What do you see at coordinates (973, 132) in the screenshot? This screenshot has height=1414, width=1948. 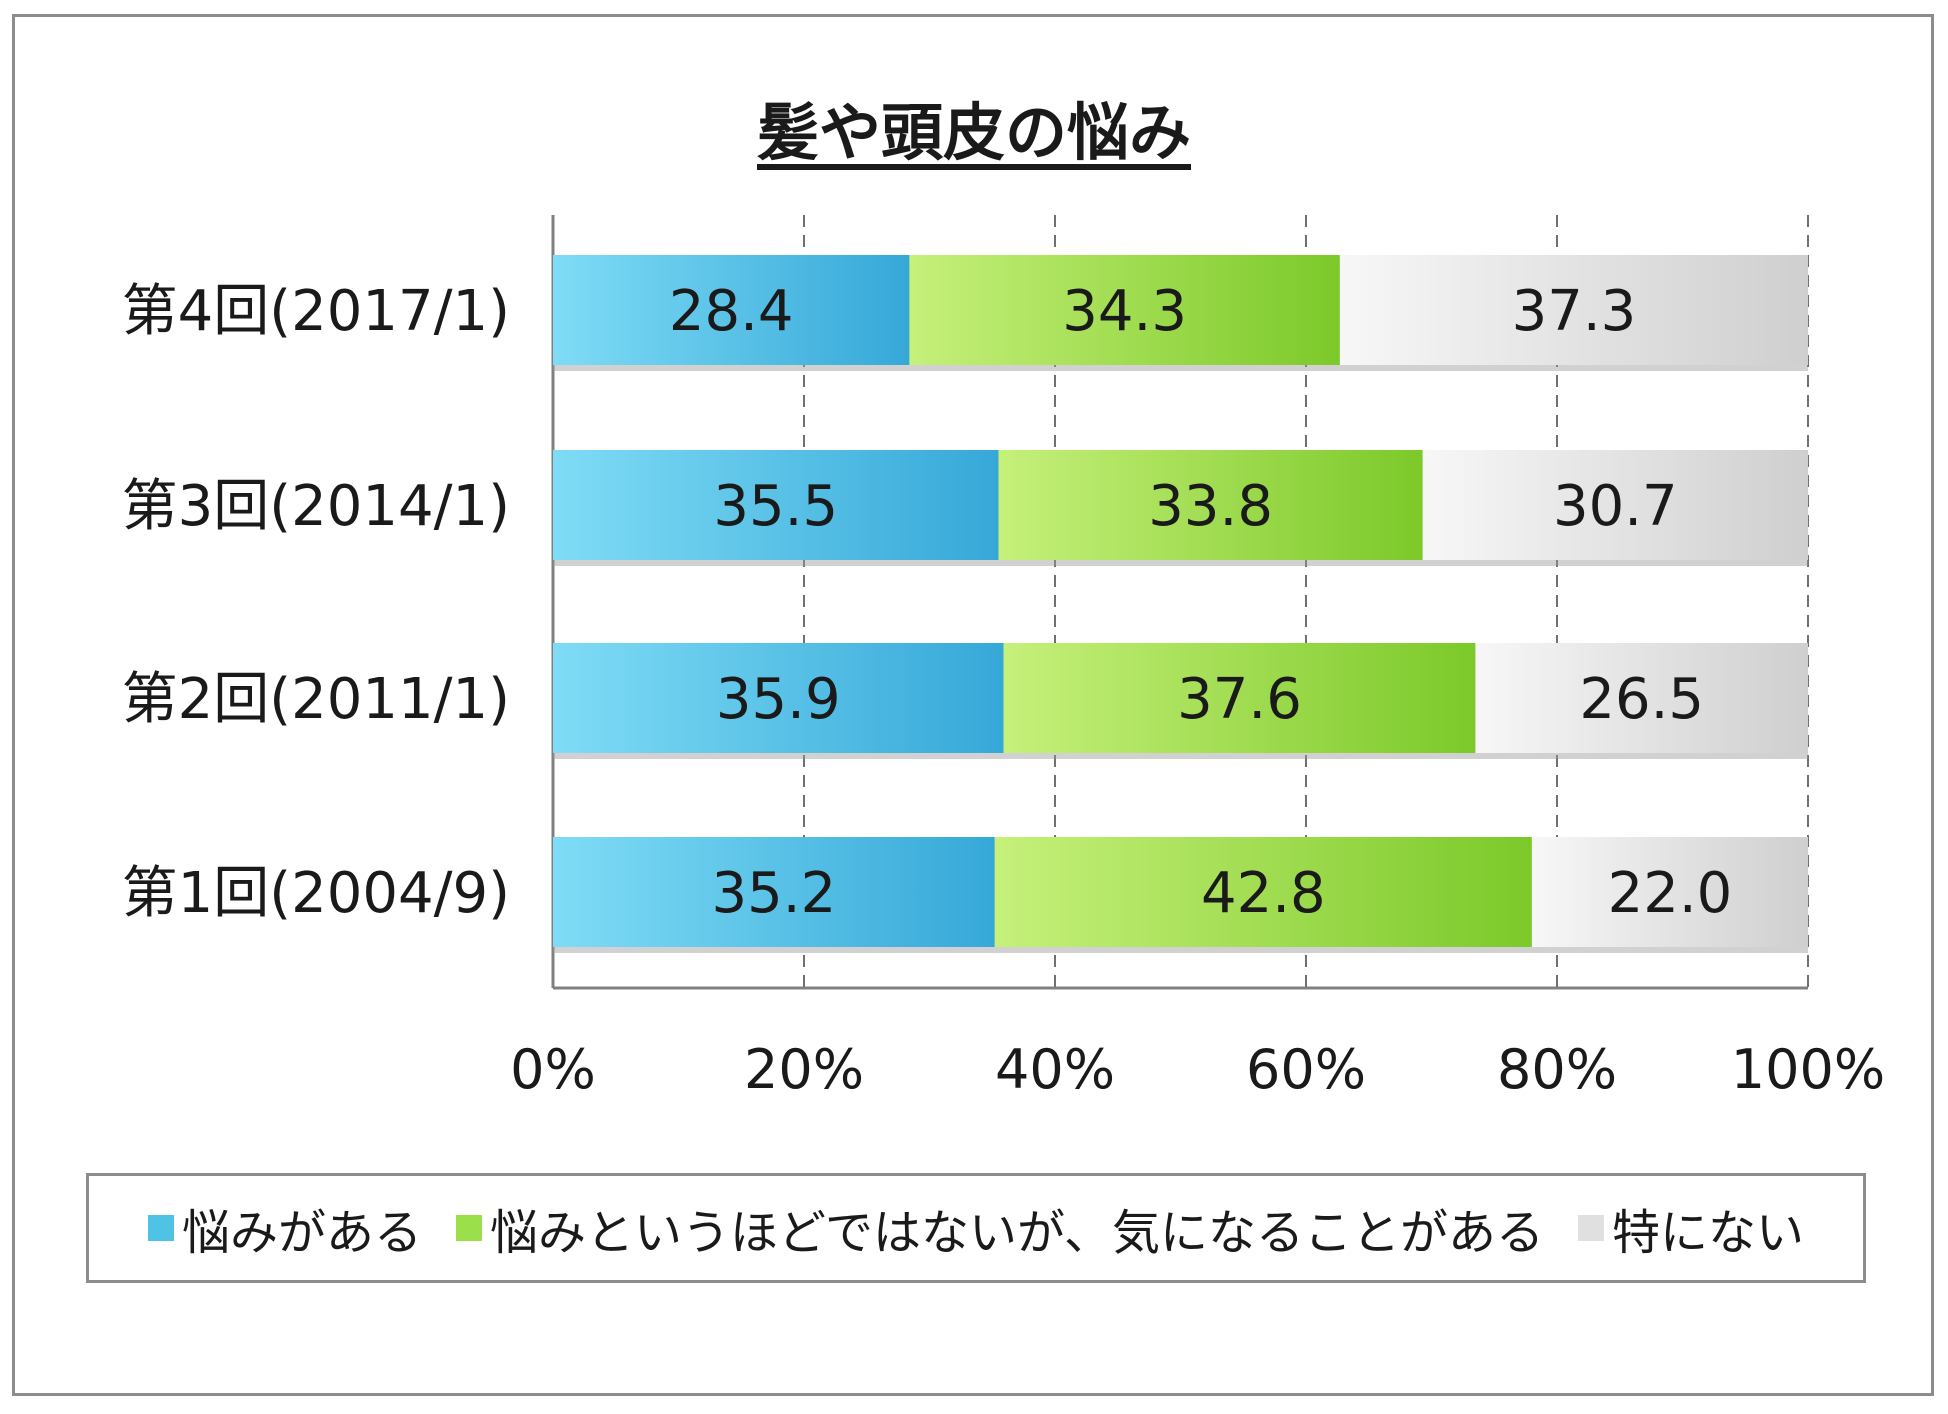 I see `chart-title: 髪や頭皮の悩み` at bounding box center [973, 132].